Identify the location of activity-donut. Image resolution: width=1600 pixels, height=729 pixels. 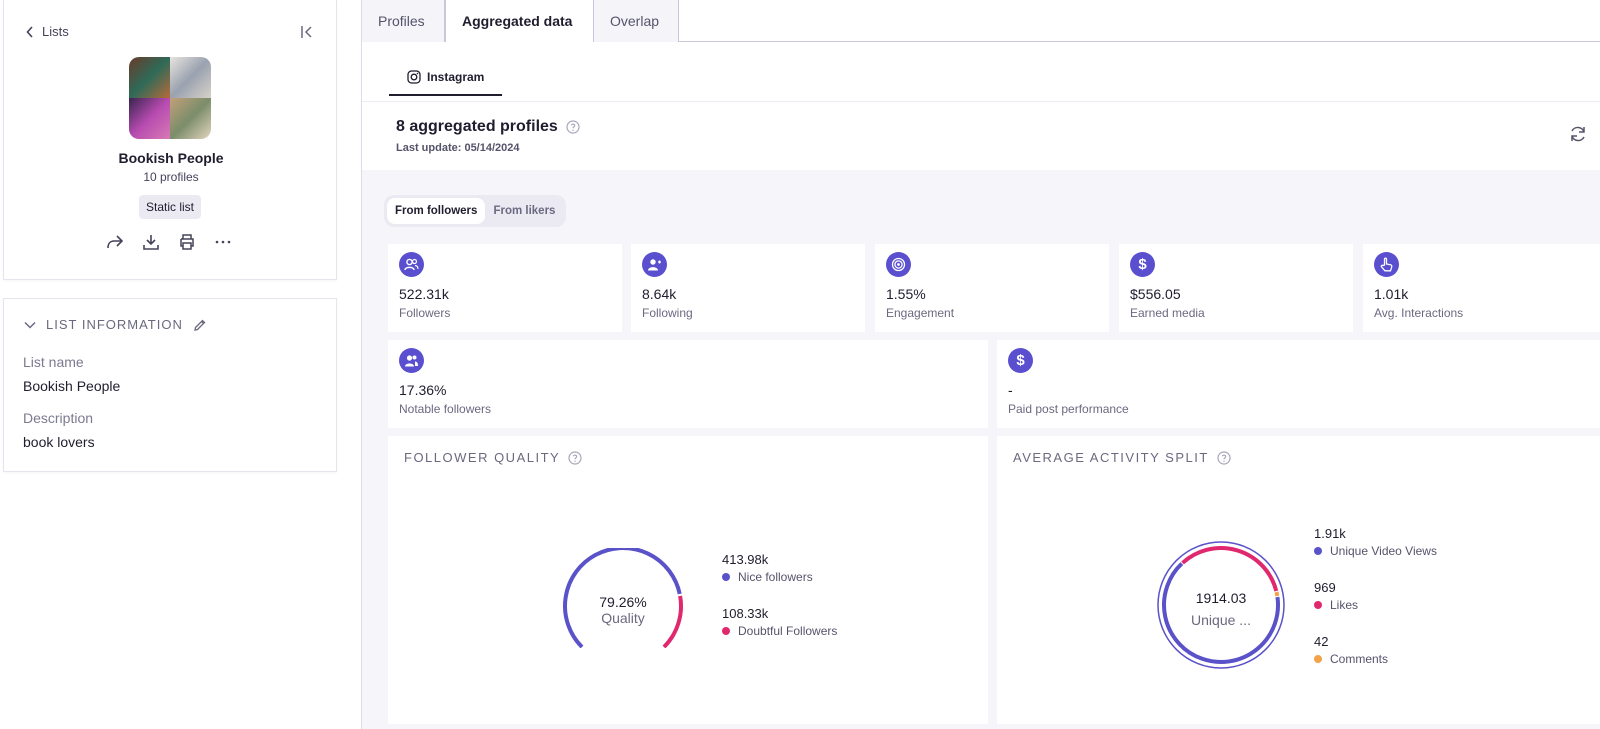
(1221, 605).